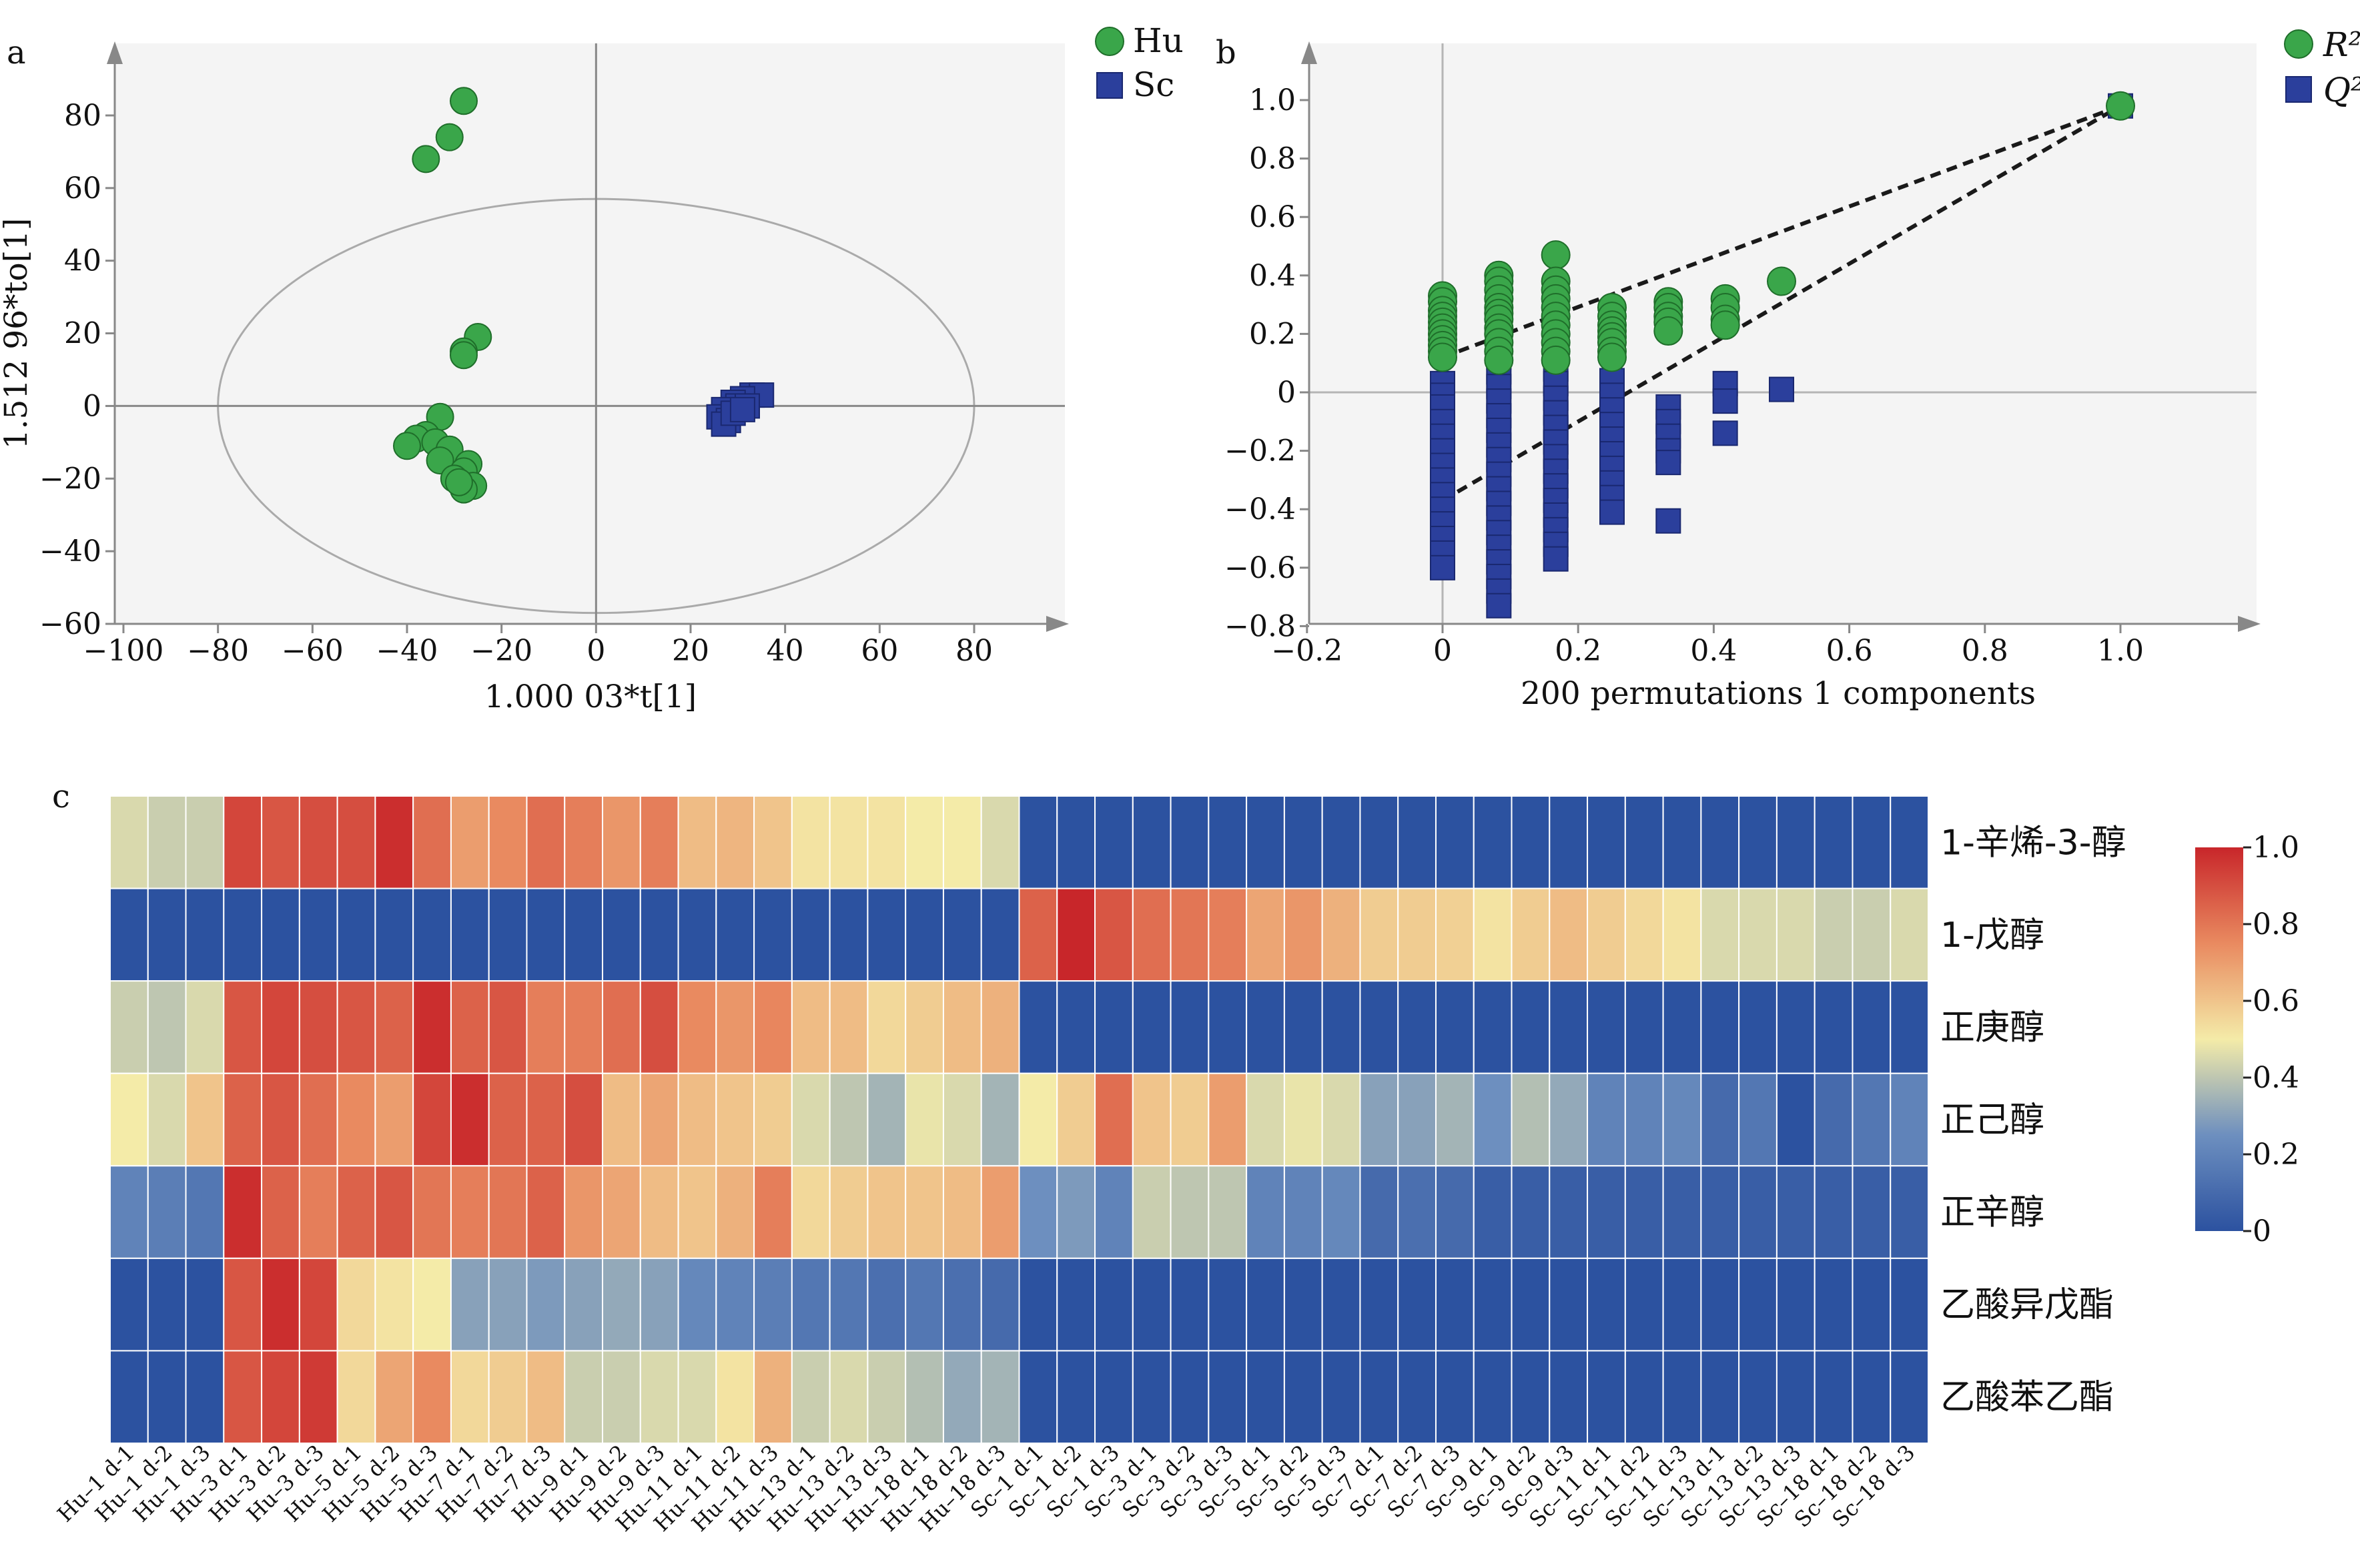 This screenshot has height=1568, width=2360. What do you see at coordinates (1783, 333) in the screenshot?
I see `plot-b-background` at bounding box center [1783, 333].